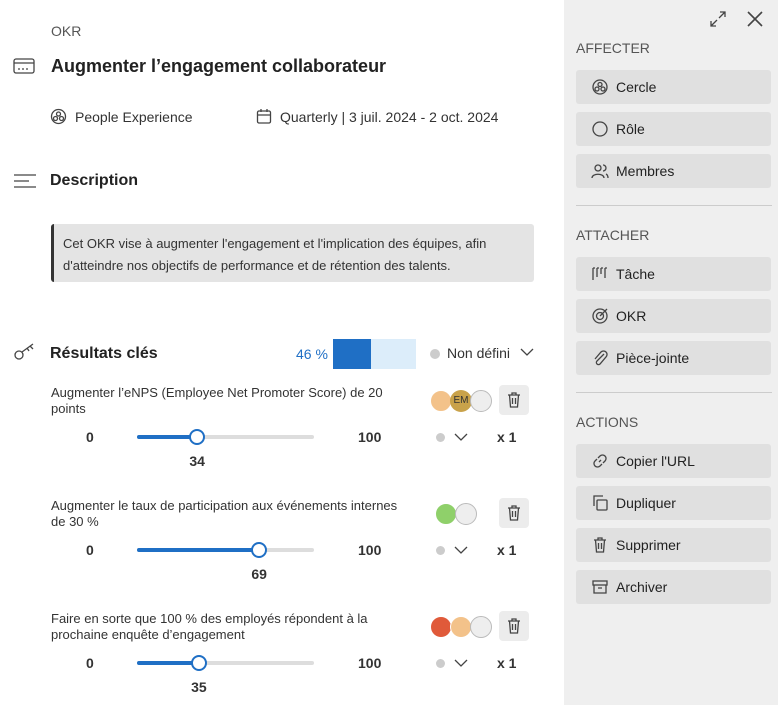 The width and height of the screenshot is (778, 705). Describe the element at coordinates (673, 129) in the screenshot. I see `sidebar-button: Rôle` at that location.